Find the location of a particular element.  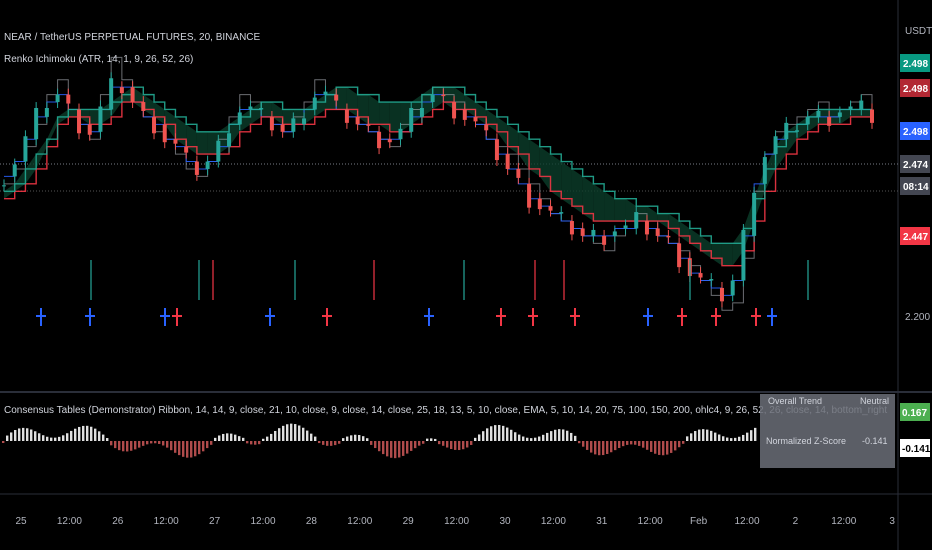

price-tag-label: 2.474 is located at coordinates (915, 165).